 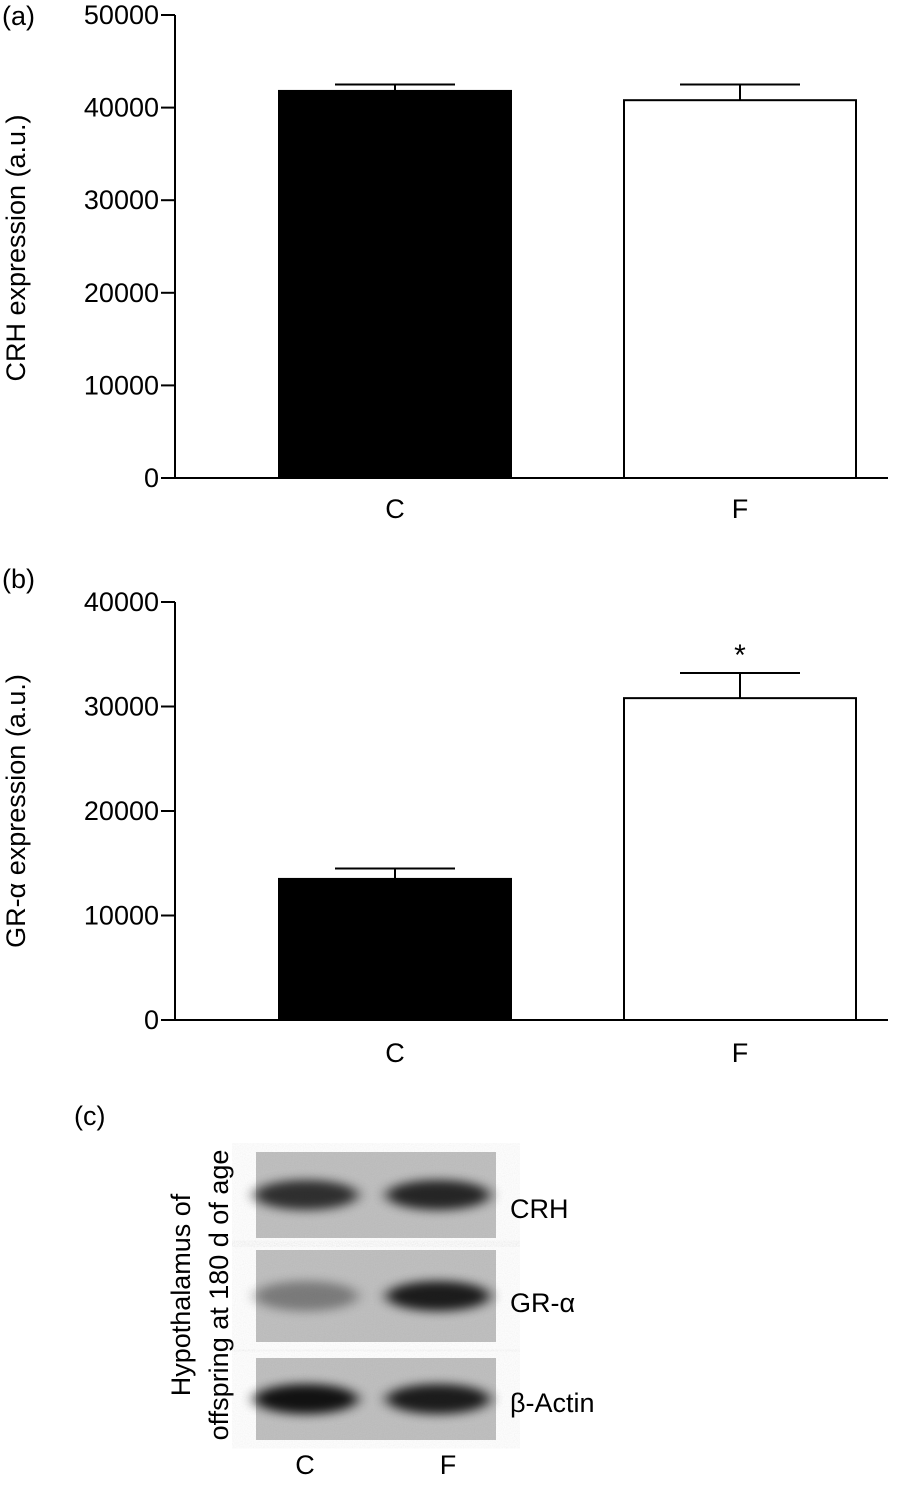 What do you see at coordinates (542, 1303) in the screenshot?
I see `blot-row-label-2: GR-α` at bounding box center [542, 1303].